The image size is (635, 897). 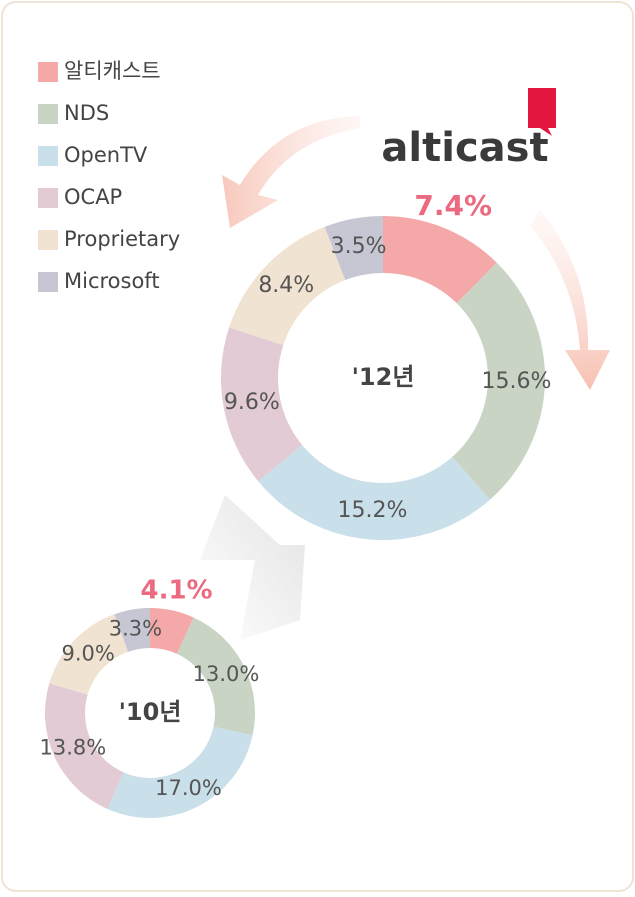 What do you see at coordinates (86, 113) in the screenshot?
I see `legend-label: NDS` at bounding box center [86, 113].